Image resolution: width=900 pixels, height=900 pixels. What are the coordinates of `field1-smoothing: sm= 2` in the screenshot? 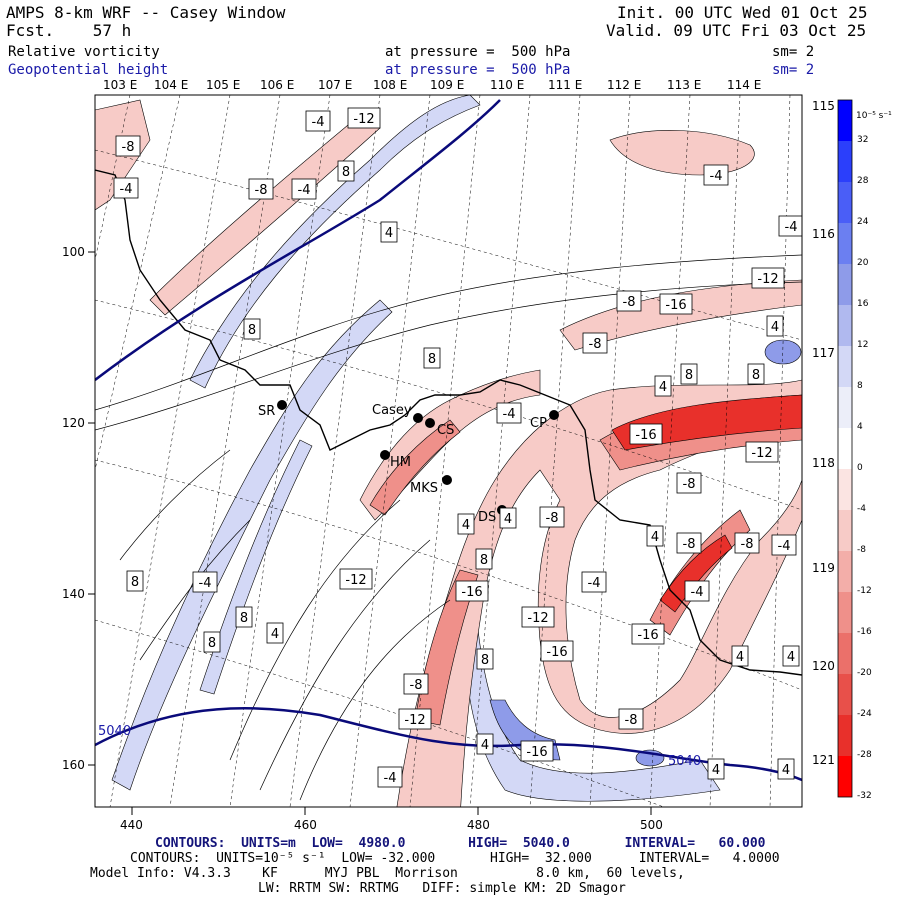 It's located at (793, 52).